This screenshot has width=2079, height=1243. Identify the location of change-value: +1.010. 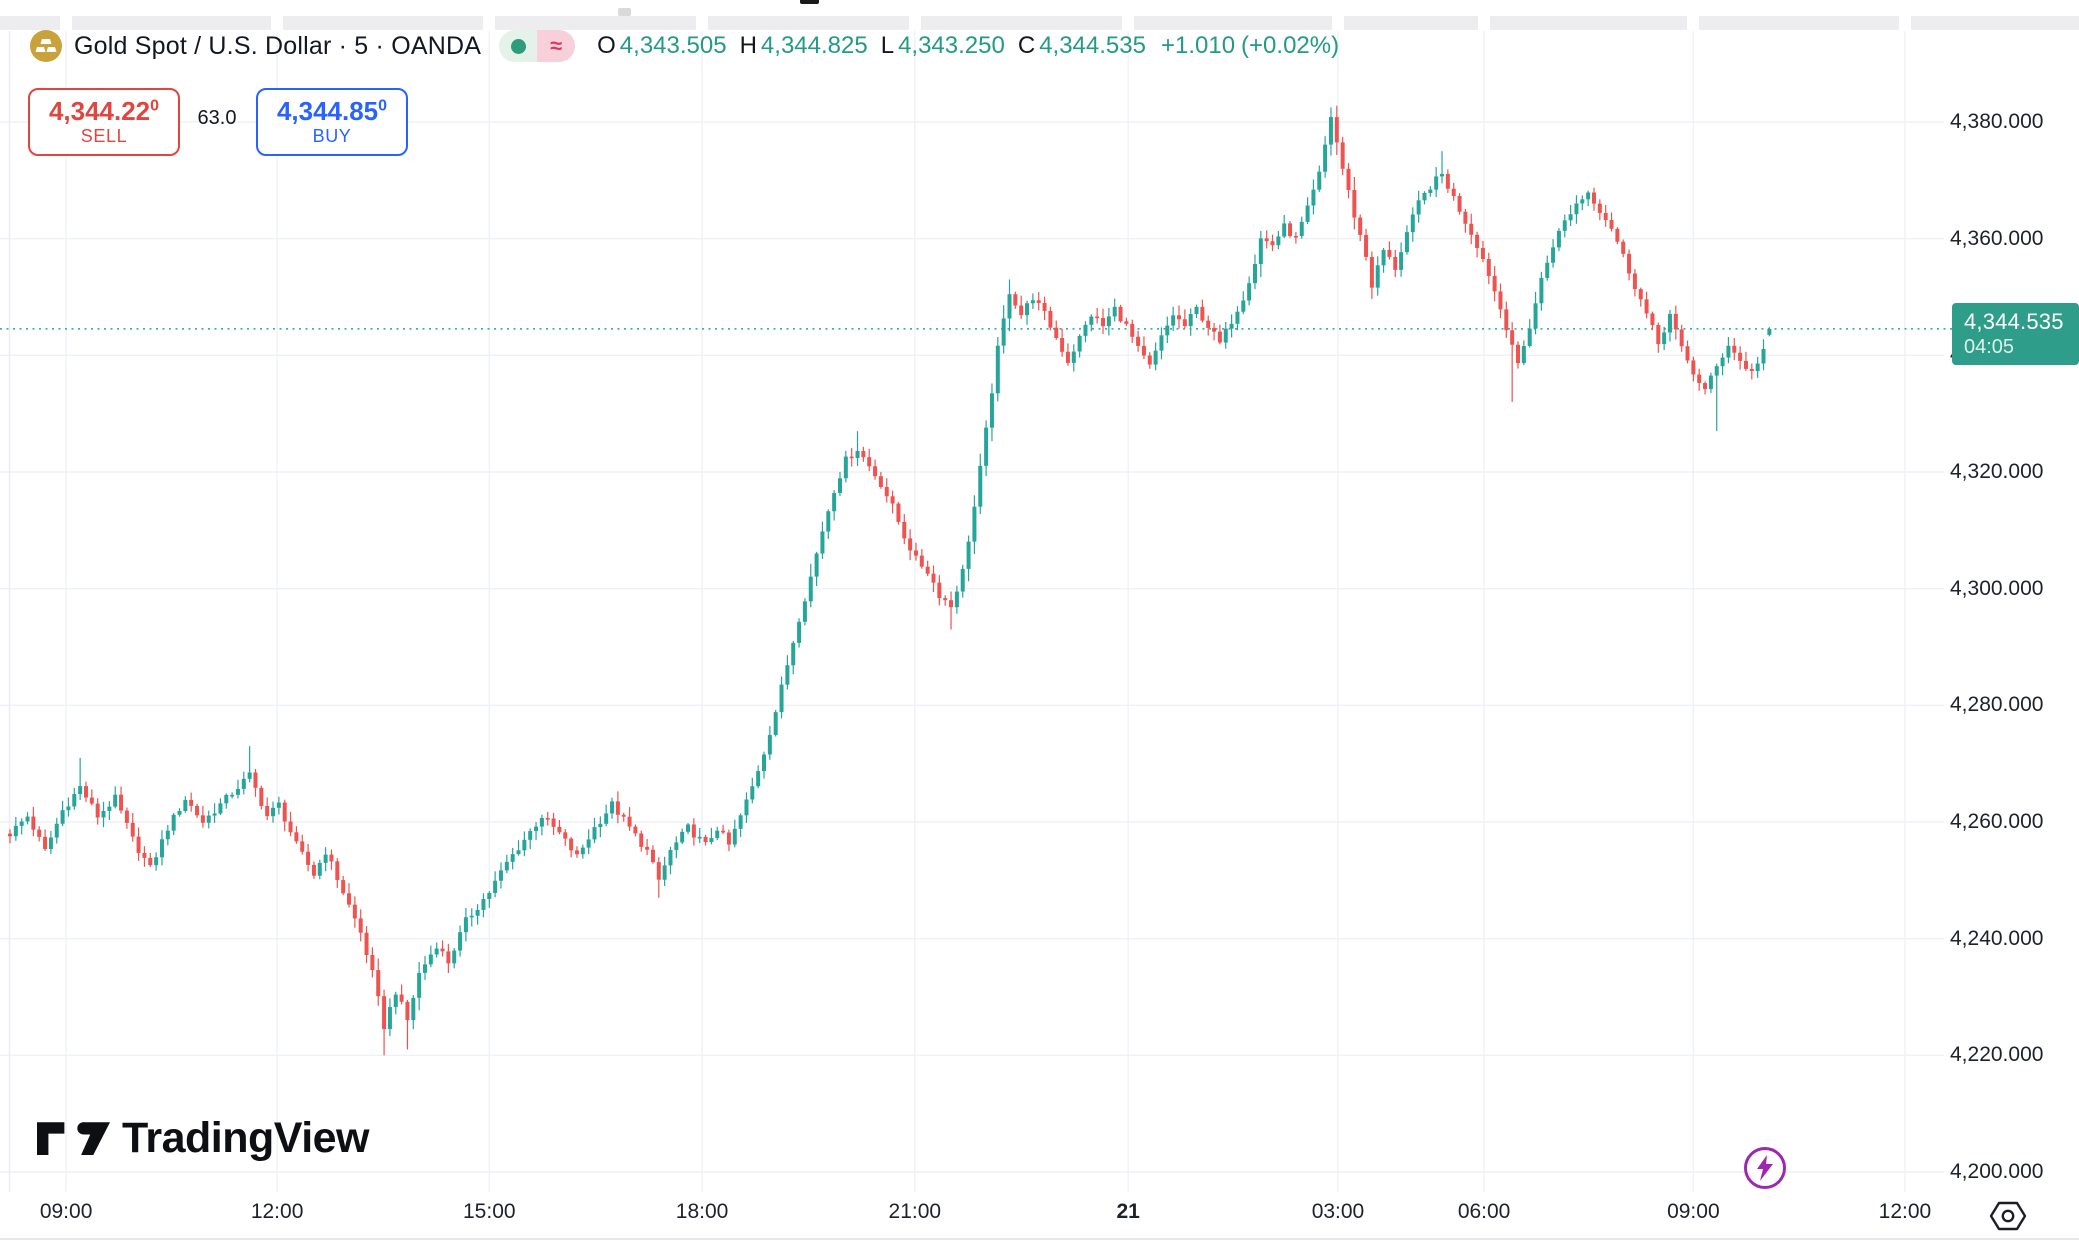
(1198, 45).